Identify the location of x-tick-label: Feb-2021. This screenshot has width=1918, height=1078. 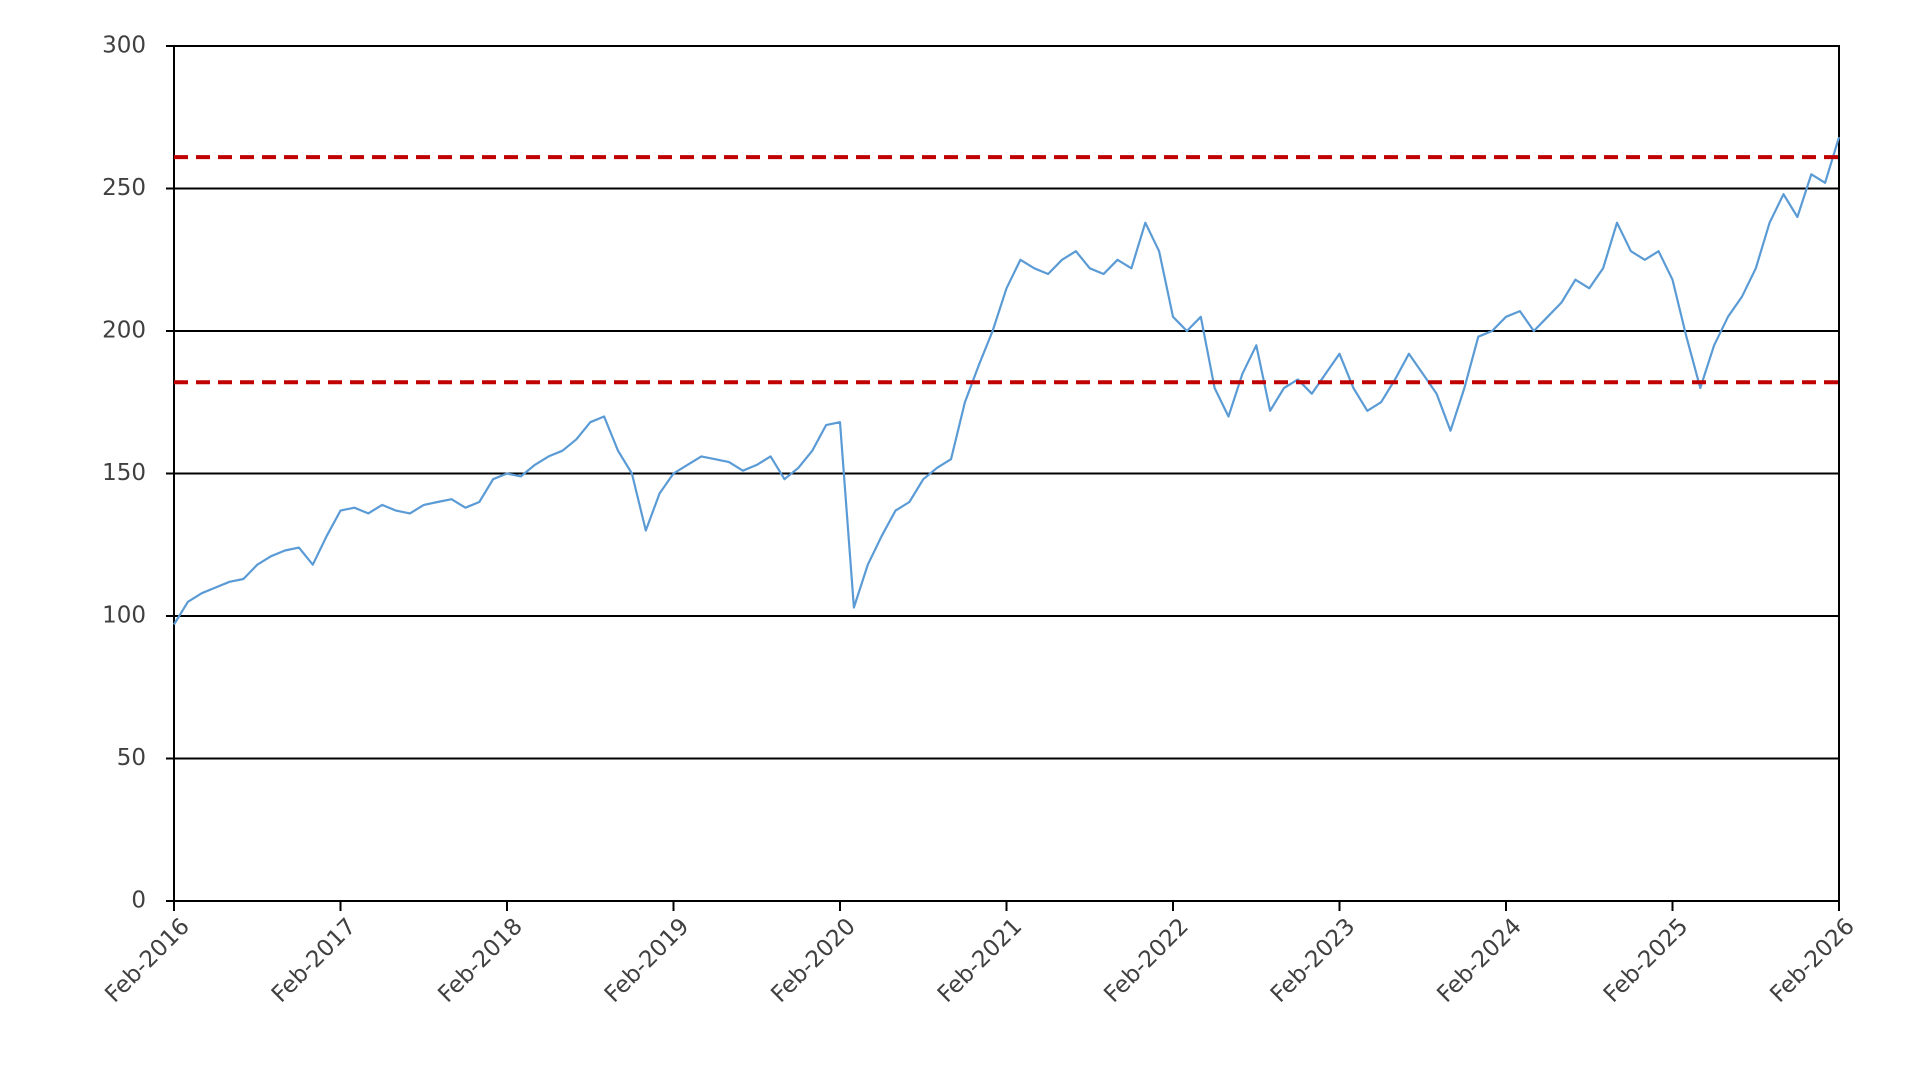
(980, 960).